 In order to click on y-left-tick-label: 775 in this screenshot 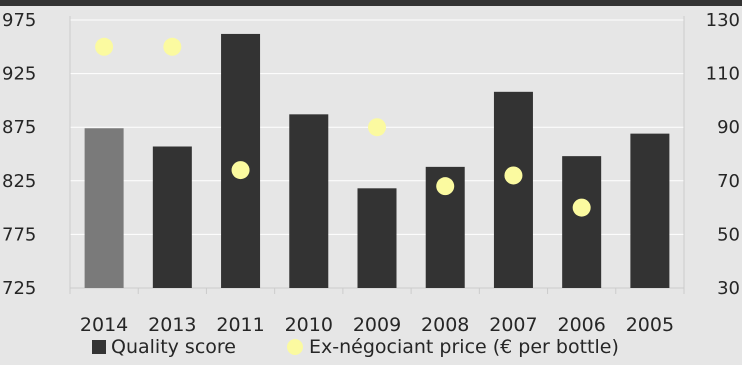, I will do `click(19, 234)`.